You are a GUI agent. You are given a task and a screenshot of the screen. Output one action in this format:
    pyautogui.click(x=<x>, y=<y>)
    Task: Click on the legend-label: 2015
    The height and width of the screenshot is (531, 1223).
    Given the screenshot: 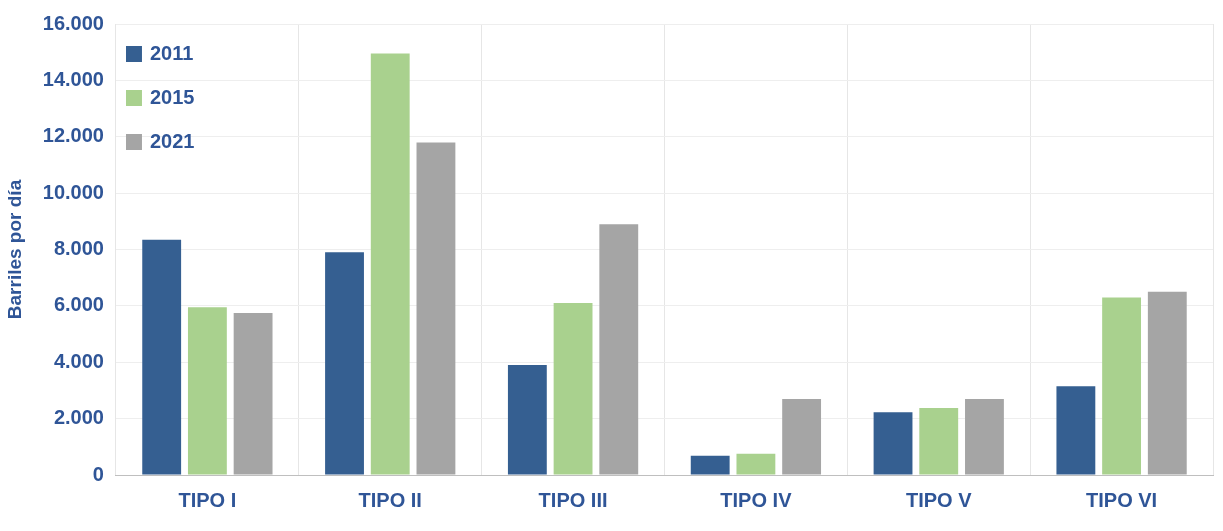 What is the action you would take?
    pyautogui.click(x=172, y=96)
    